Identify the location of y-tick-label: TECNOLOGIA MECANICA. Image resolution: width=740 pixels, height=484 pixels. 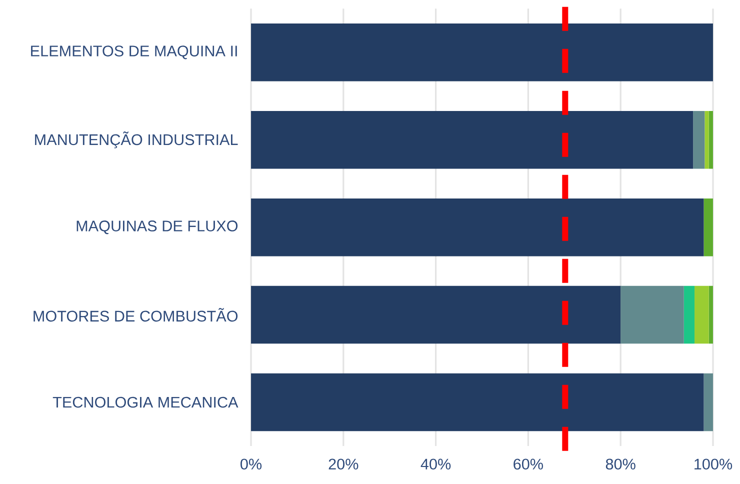
(145, 402).